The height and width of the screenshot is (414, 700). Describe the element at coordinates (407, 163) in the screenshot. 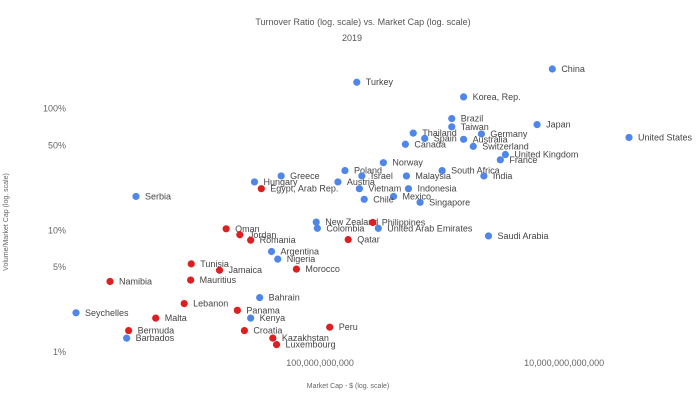

I see `point-label: Norway` at that location.